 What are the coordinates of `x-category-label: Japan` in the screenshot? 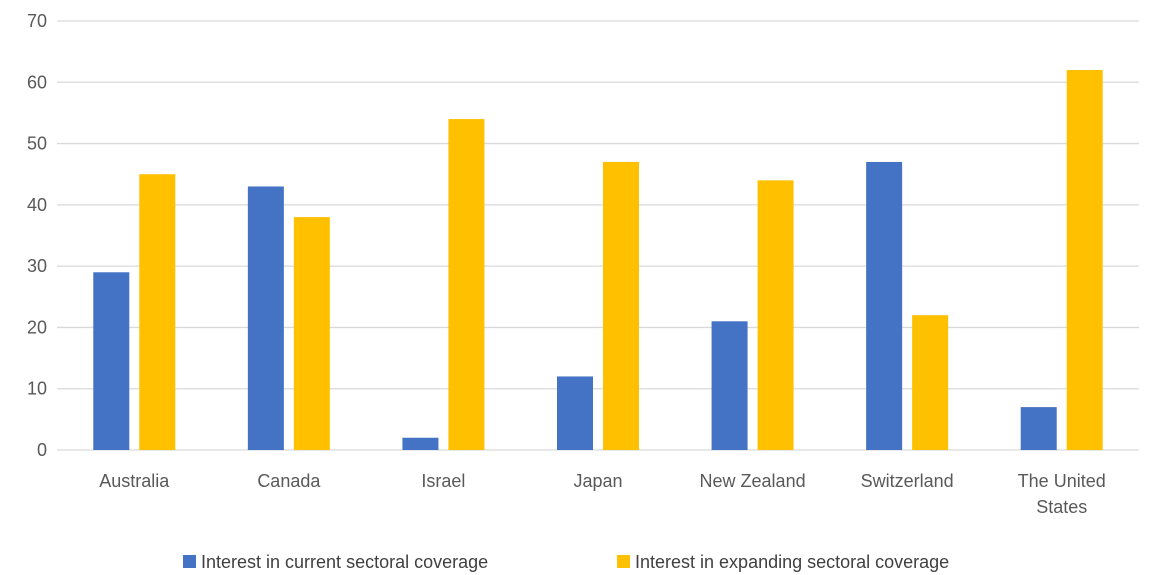 It's located at (597, 481).